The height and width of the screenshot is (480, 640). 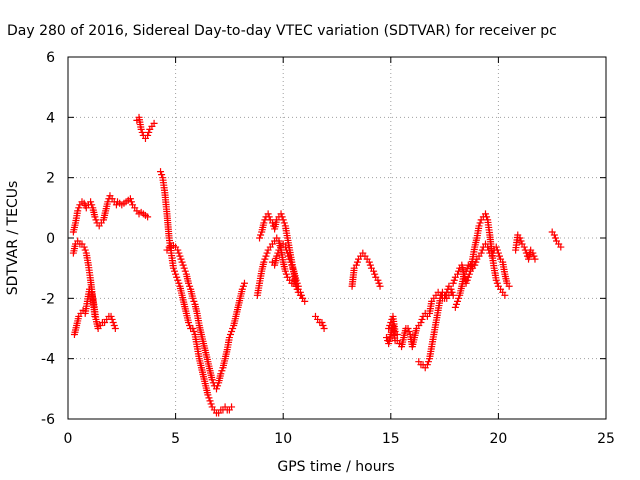 What do you see at coordinates (175, 439) in the screenshot?
I see `x-tick-label: 5` at bounding box center [175, 439].